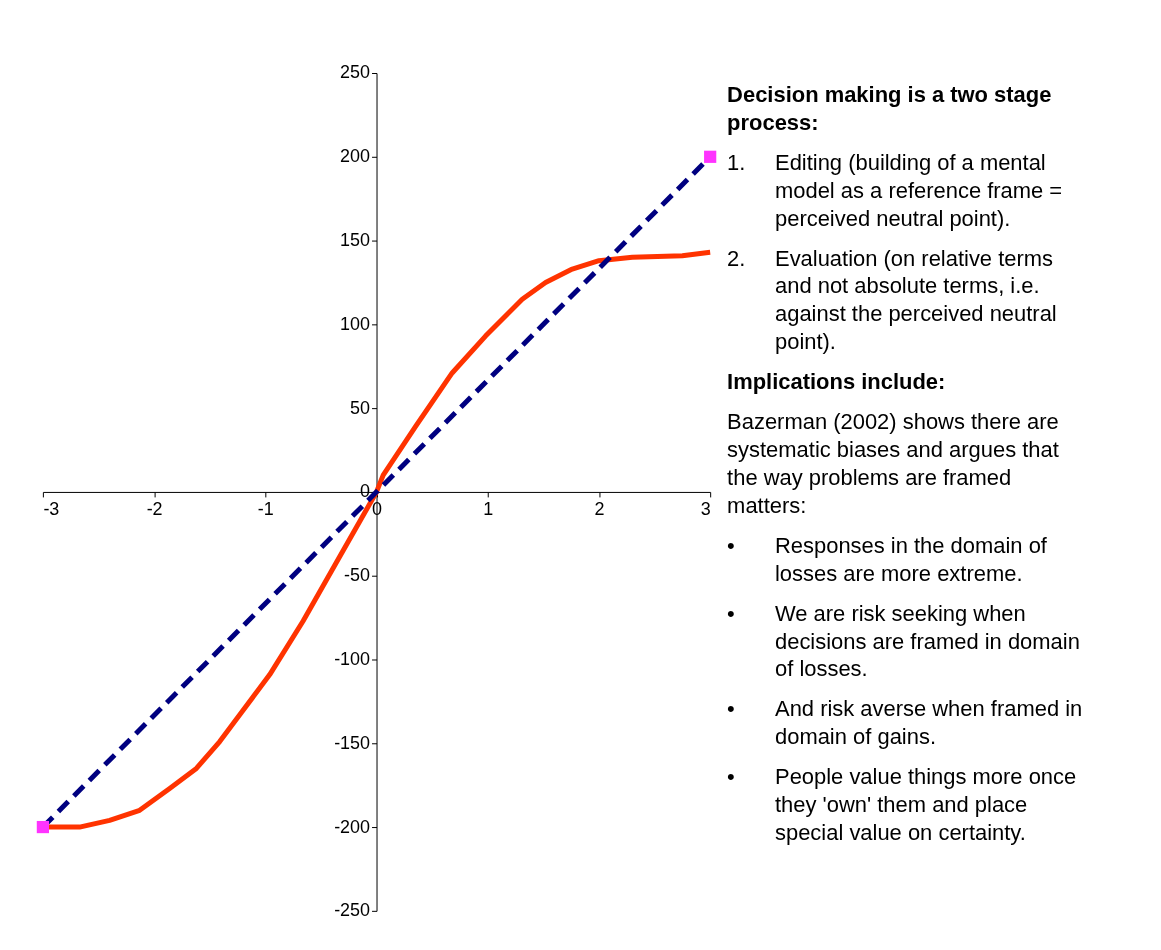 The image size is (1161, 950). I want to click on y-tick-label: 100, so click(355, 323).